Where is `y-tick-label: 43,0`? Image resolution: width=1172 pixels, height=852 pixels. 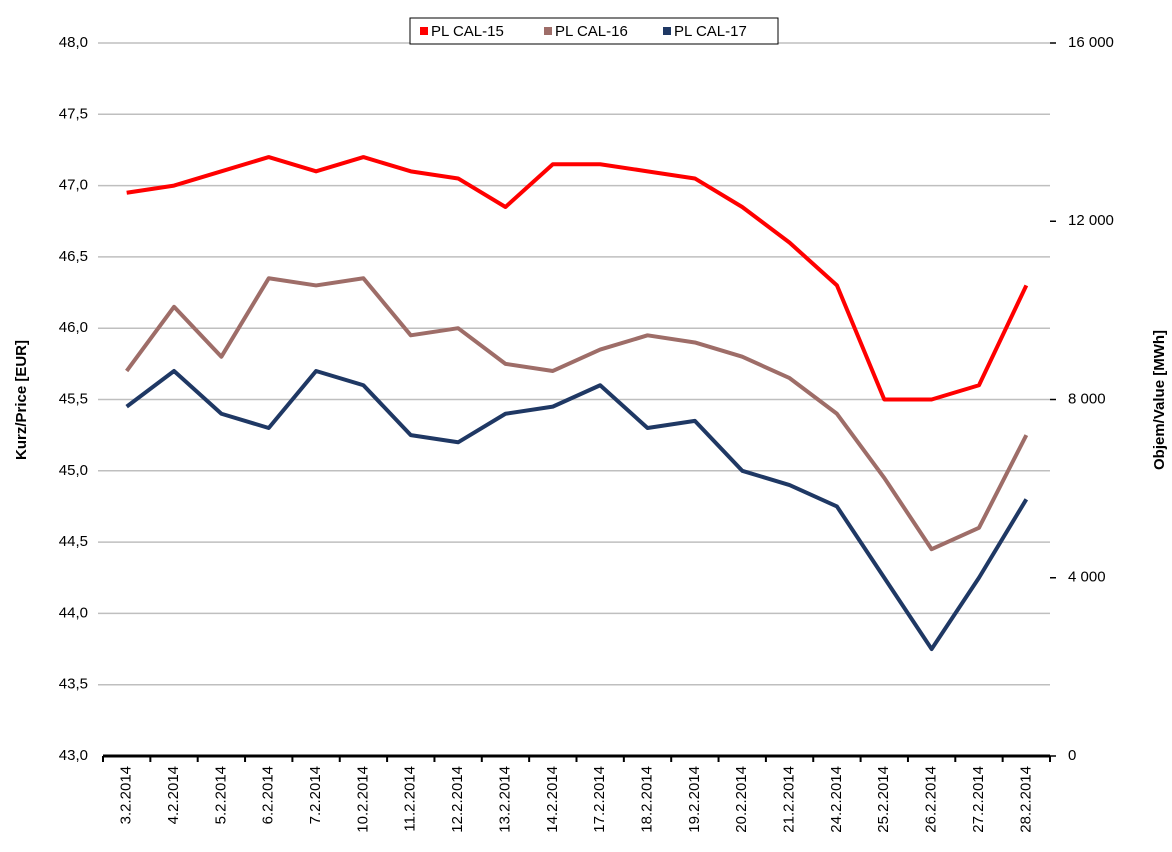
y-tick-label: 43,0 is located at coordinates (73, 755).